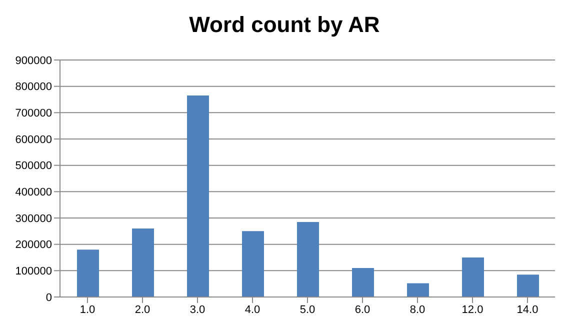 This screenshot has height=329, width=569. What do you see at coordinates (49, 298) in the screenshot?
I see `y-tick-label: 0` at bounding box center [49, 298].